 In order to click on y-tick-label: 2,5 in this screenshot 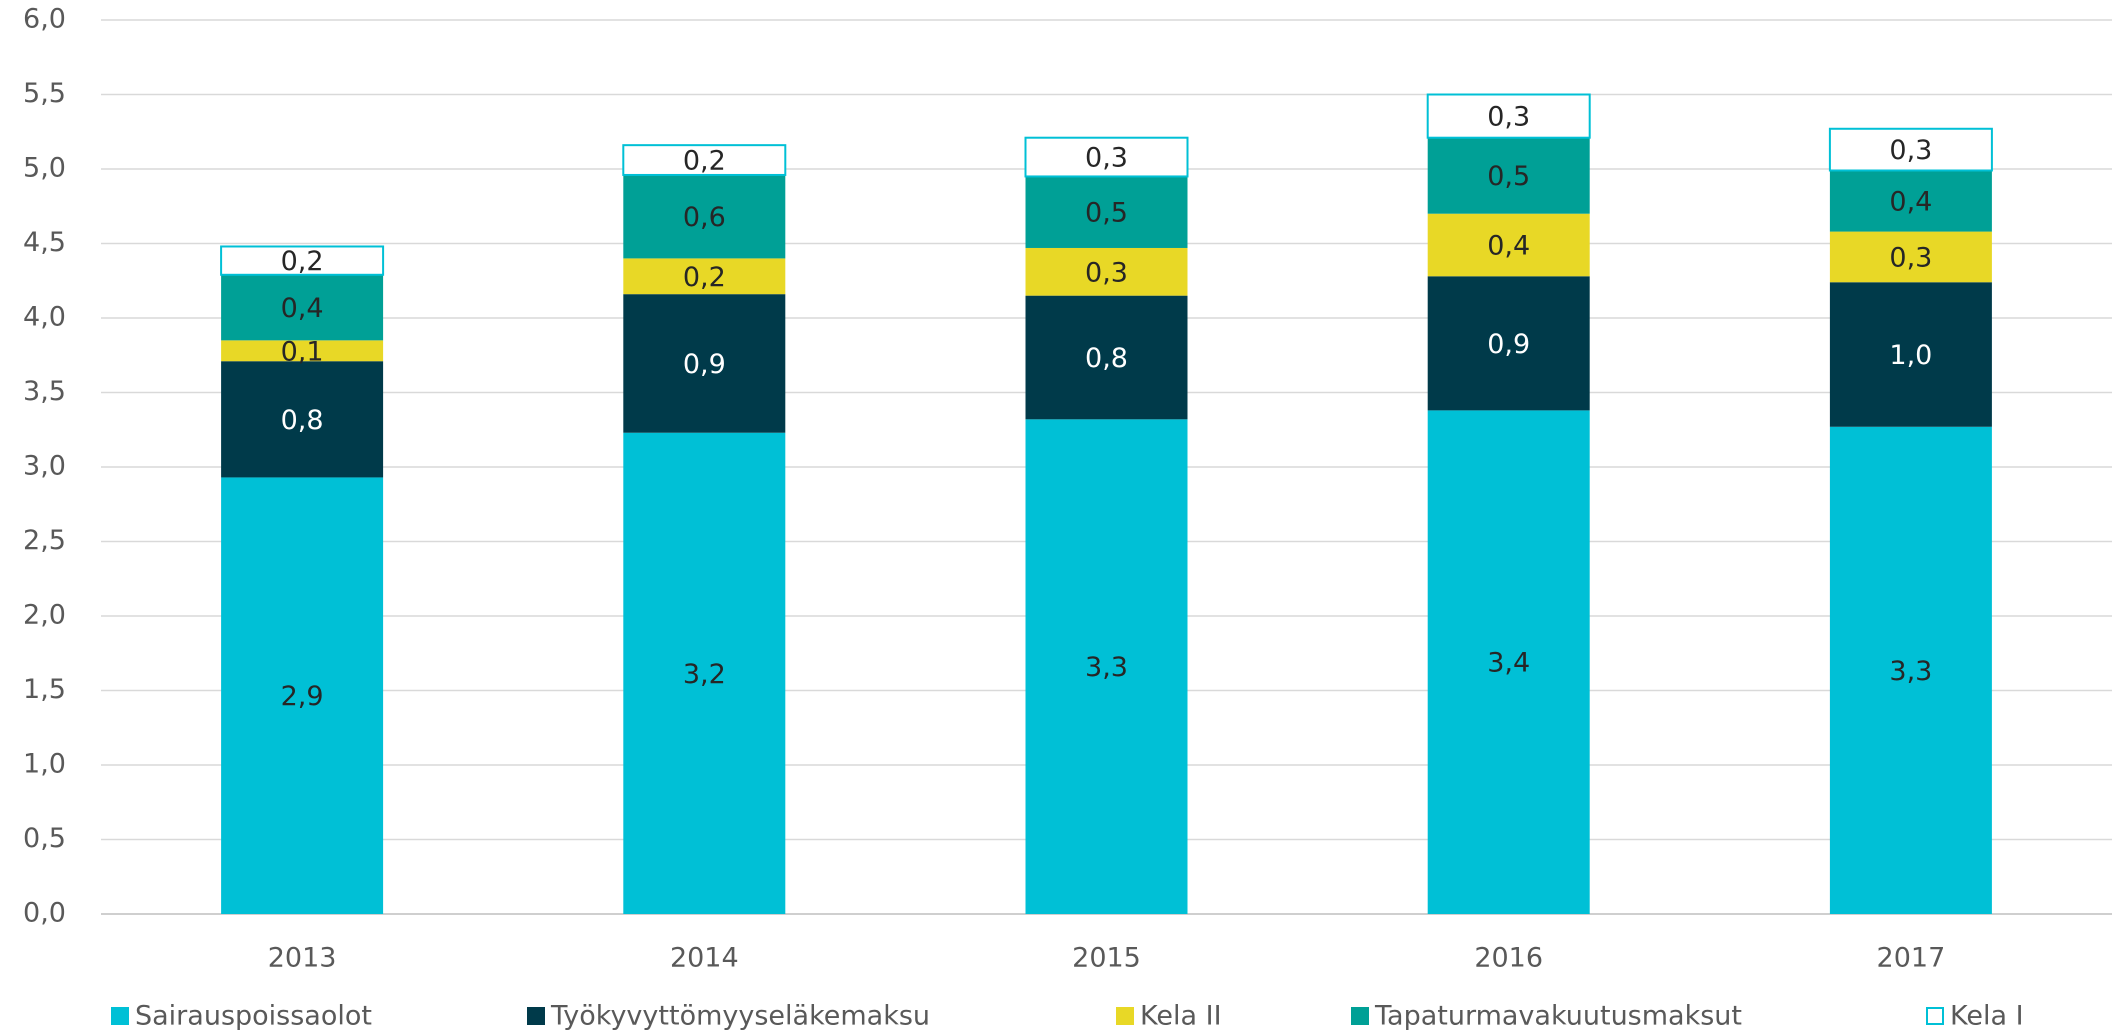, I will do `click(44, 540)`.